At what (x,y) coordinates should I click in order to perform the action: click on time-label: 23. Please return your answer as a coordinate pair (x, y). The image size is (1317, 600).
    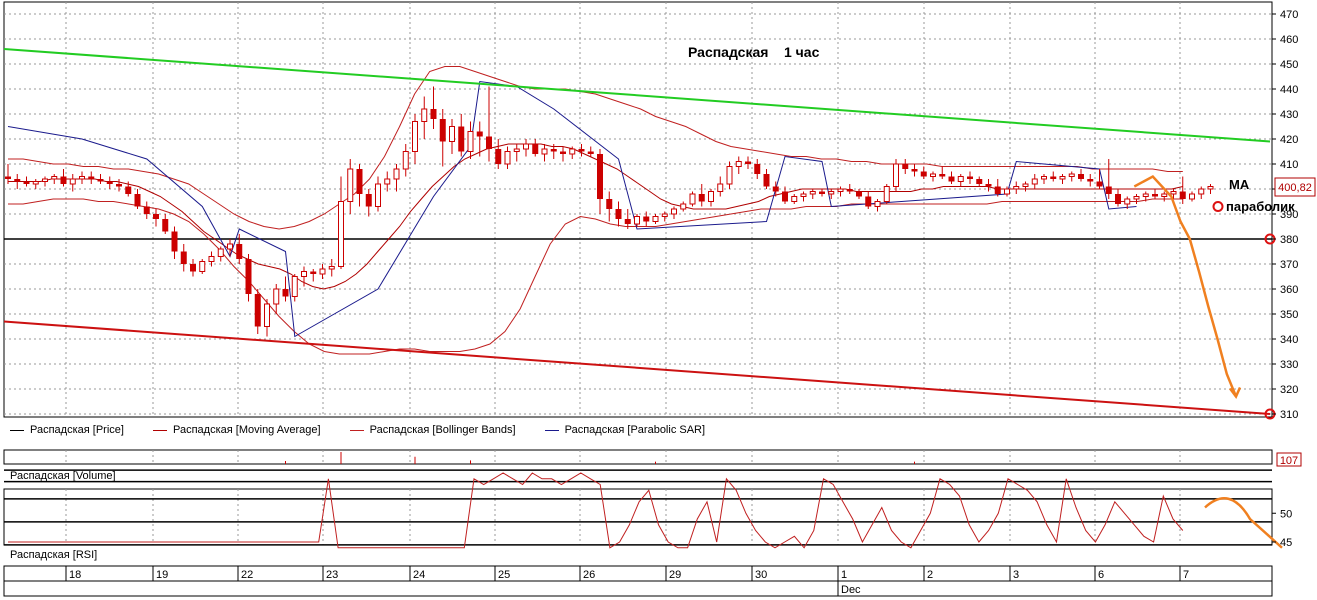
    Looking at the image, I should click on (332, 575).